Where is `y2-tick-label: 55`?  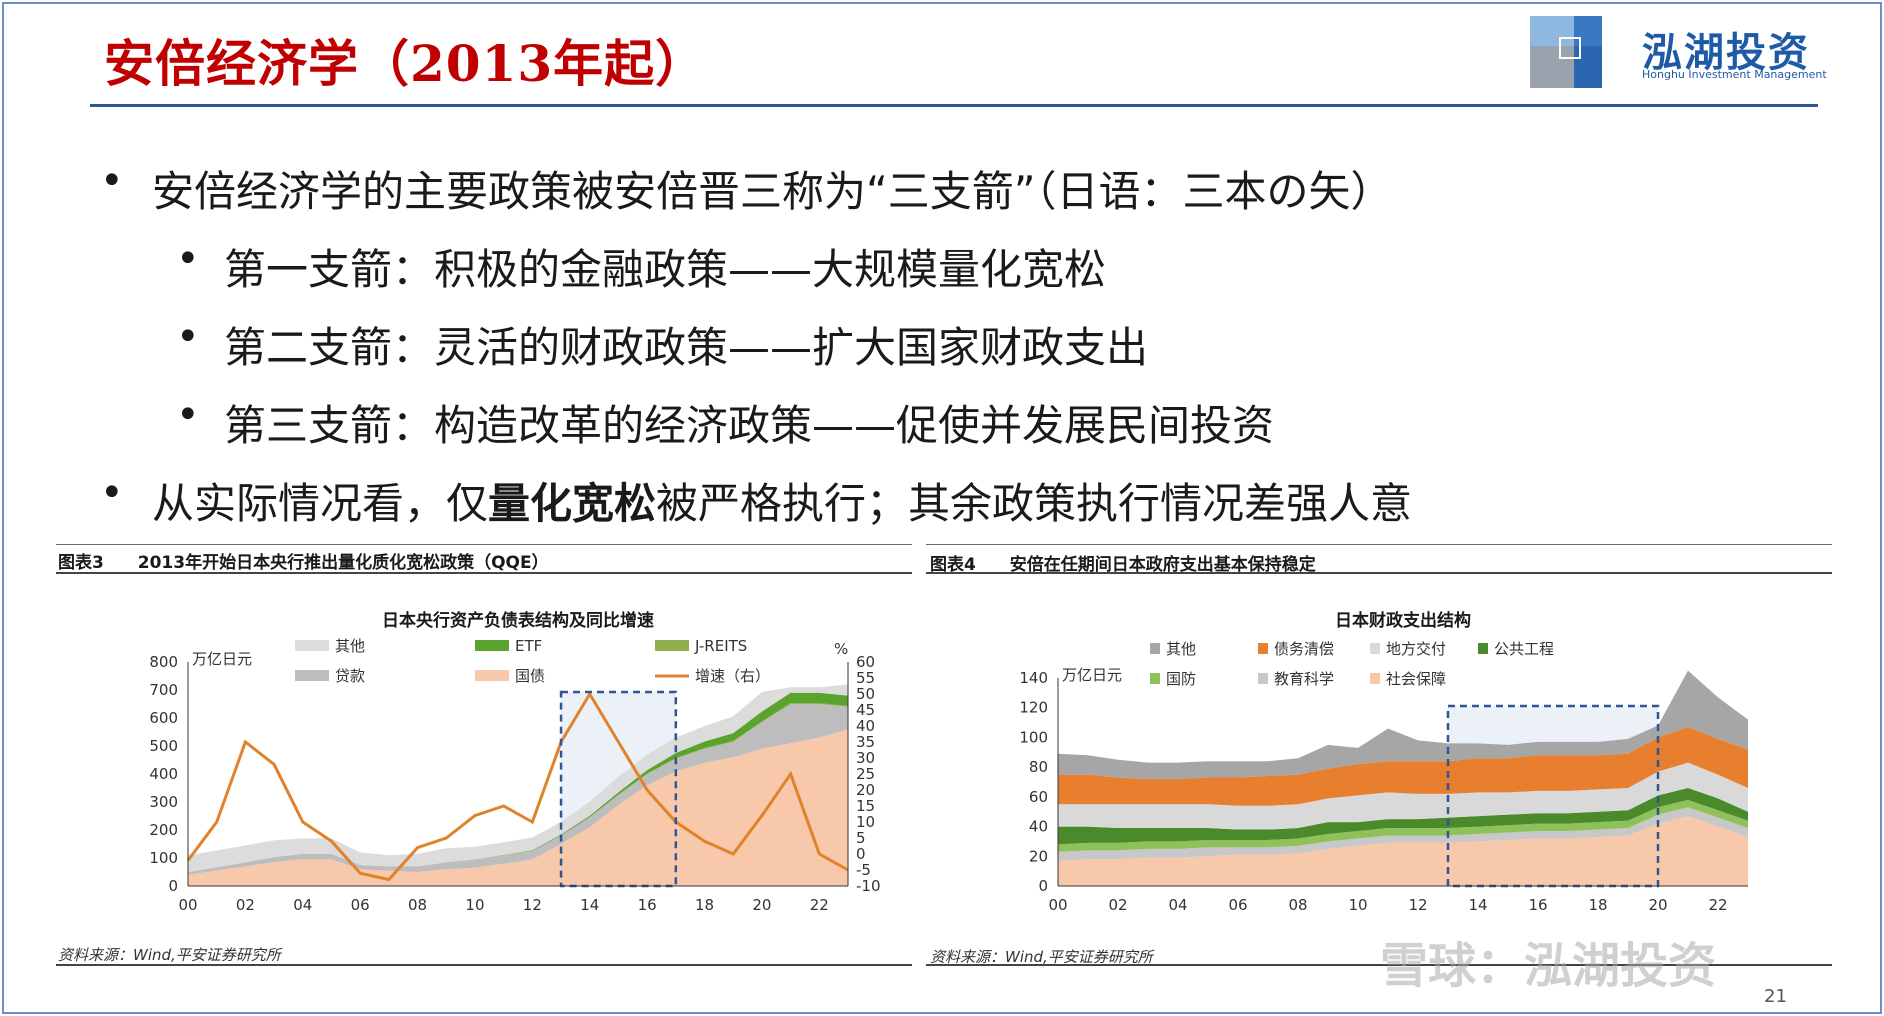 y2-tick-label: 55 is located at coordinates (865, 678).